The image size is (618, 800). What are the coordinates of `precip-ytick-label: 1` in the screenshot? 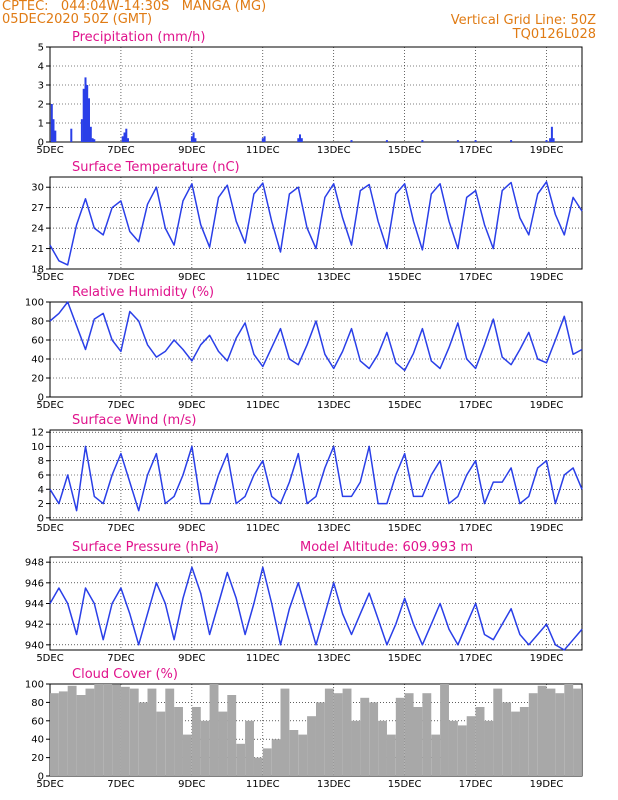 It's located at (41, 124).